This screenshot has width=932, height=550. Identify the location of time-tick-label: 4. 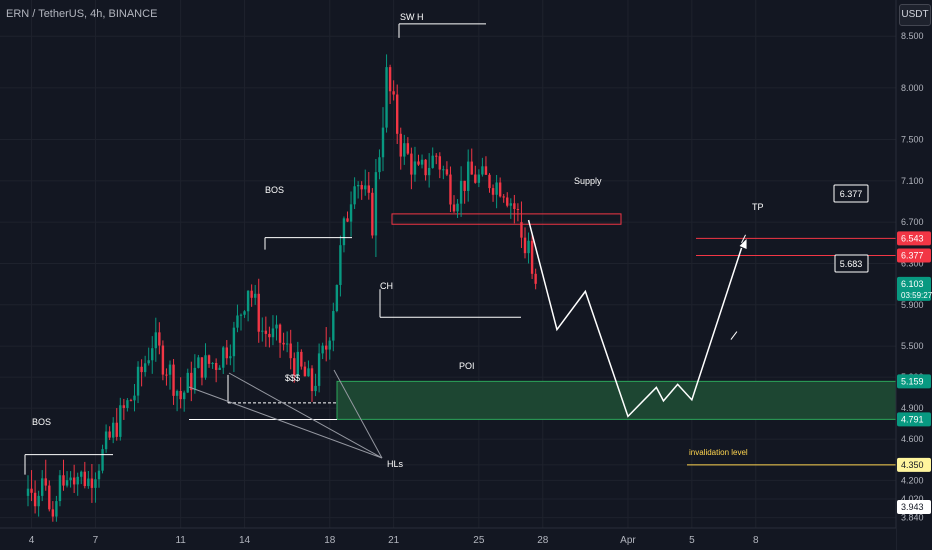
(32, 540).